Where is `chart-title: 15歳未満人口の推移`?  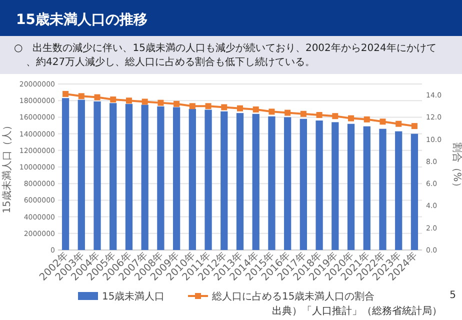
chart-title: 15歳未満人口の推移 is located at coordinates (82, 20).